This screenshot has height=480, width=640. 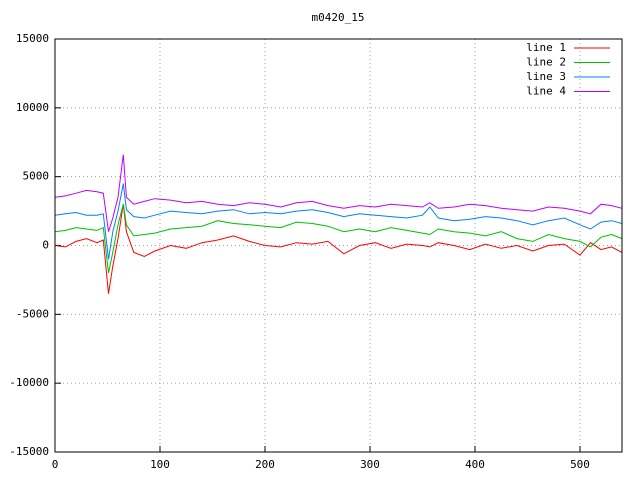 What do you see at coordinates (475, 464) in the screenshot?
I see `x-tick-label: 400` at bounding box center [475, 464].